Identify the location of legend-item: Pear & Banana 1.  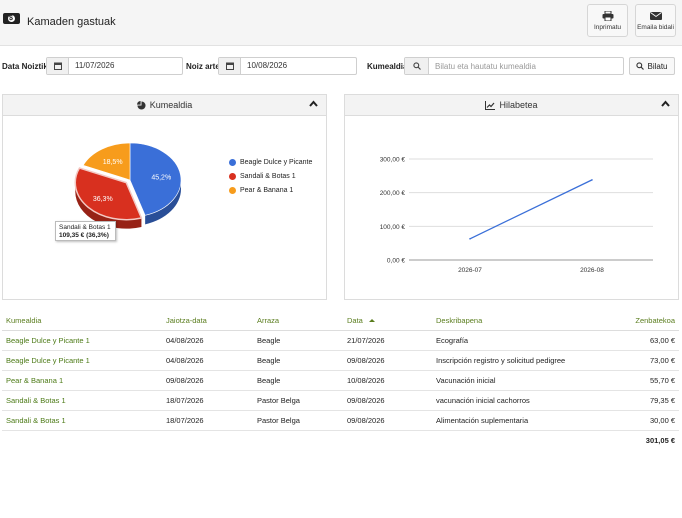
(270, 190).